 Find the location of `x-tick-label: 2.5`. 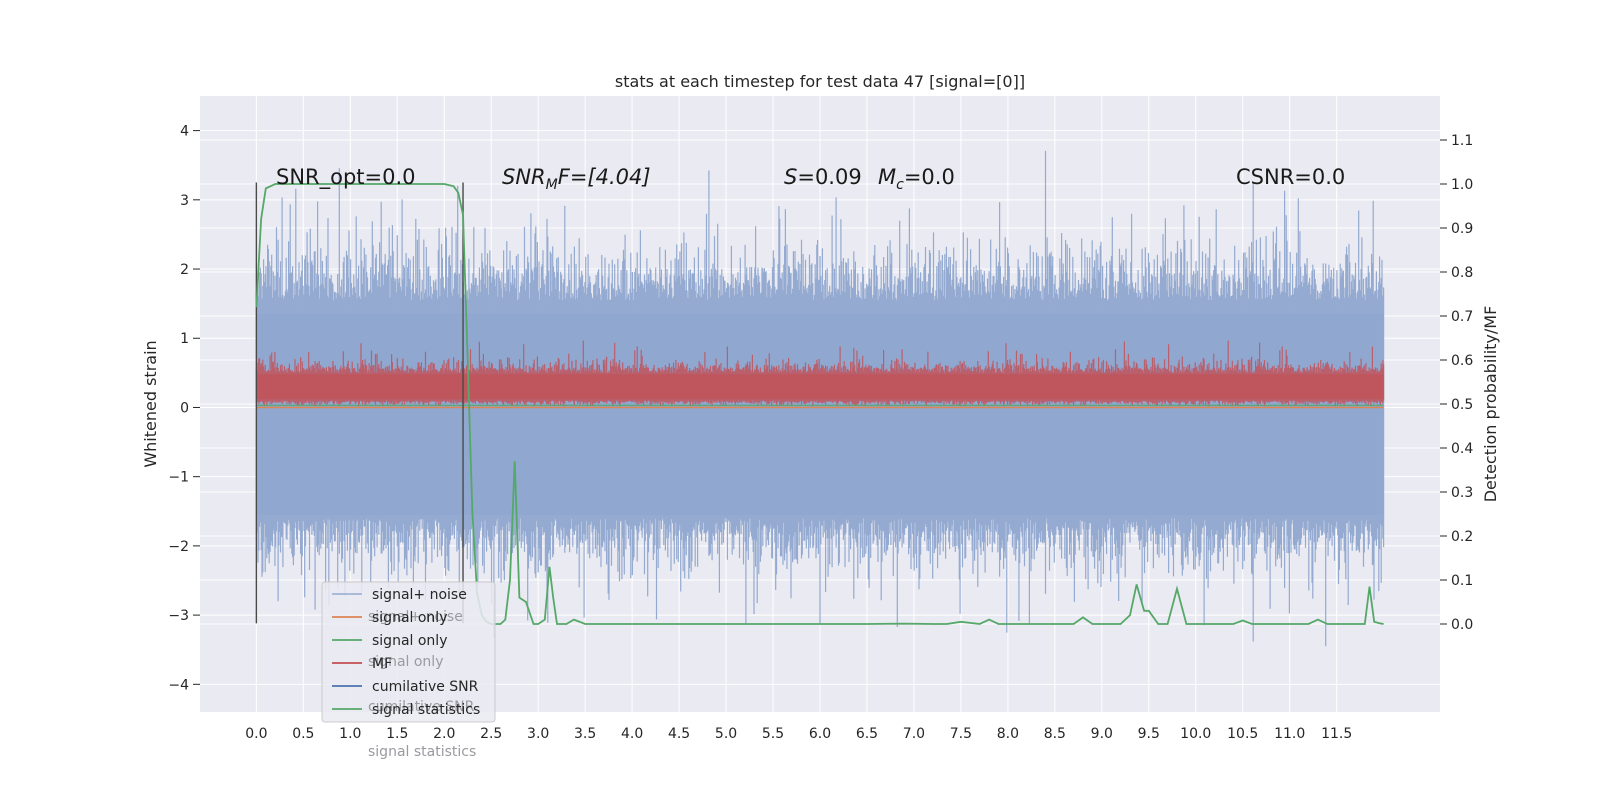

x-tick-label: 2.5 is located at coordinates (491, 734).